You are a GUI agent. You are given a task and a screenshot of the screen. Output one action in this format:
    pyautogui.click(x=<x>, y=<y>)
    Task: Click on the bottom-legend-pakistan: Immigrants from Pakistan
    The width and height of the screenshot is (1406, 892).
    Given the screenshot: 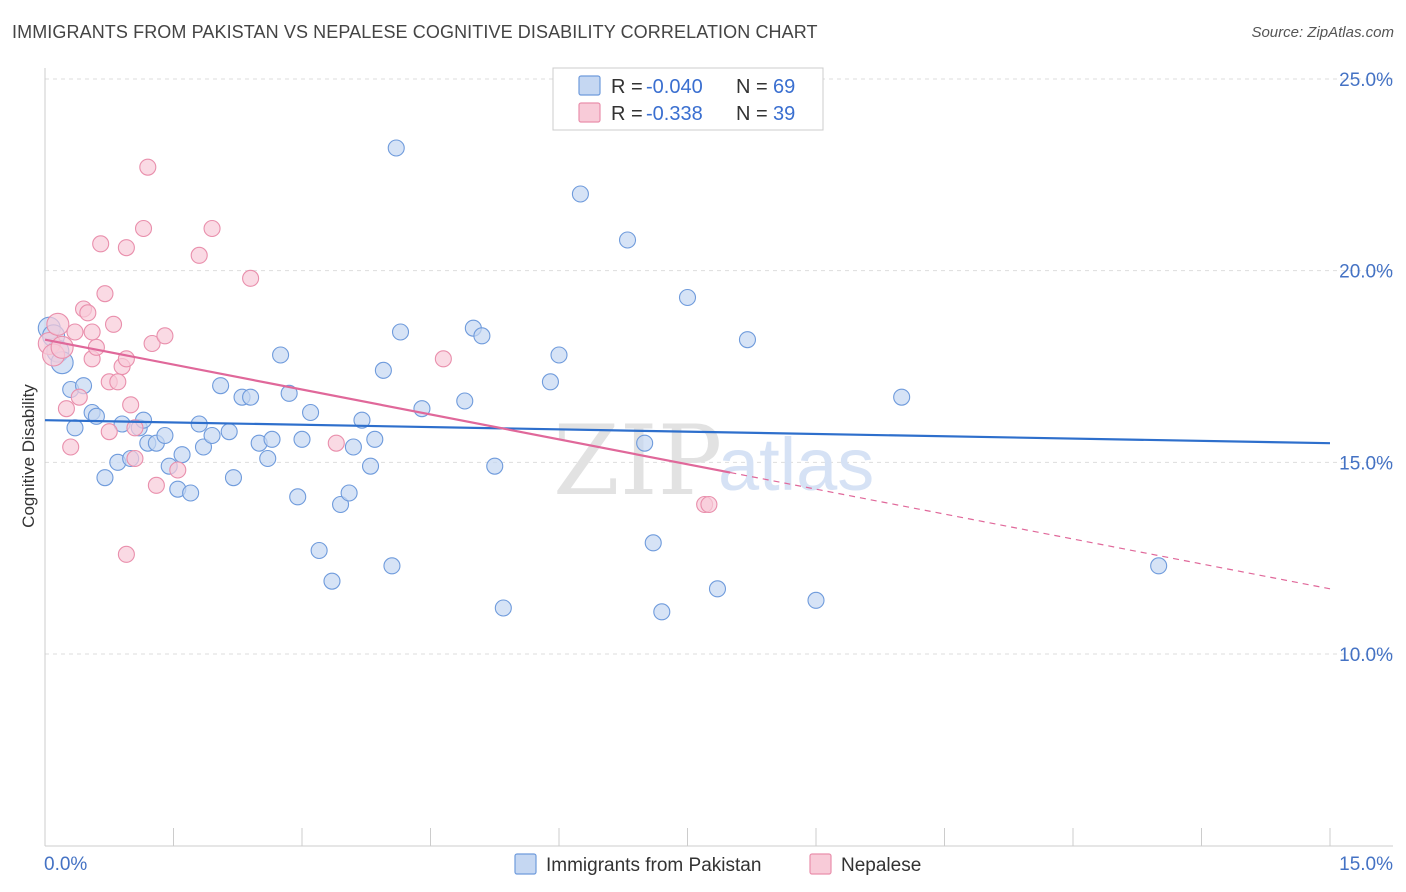 What is the action you would take?
    pyautogui.click(x=653, y=865)
    